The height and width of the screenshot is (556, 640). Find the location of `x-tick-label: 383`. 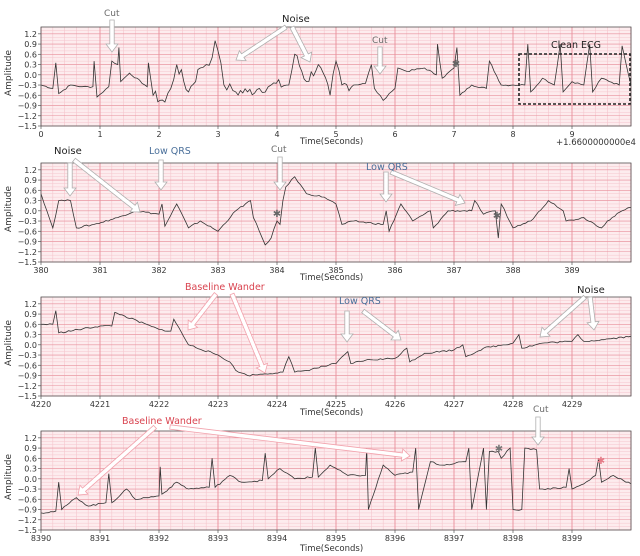

x-tick-label: 383 is located at coordinates (217, 270).